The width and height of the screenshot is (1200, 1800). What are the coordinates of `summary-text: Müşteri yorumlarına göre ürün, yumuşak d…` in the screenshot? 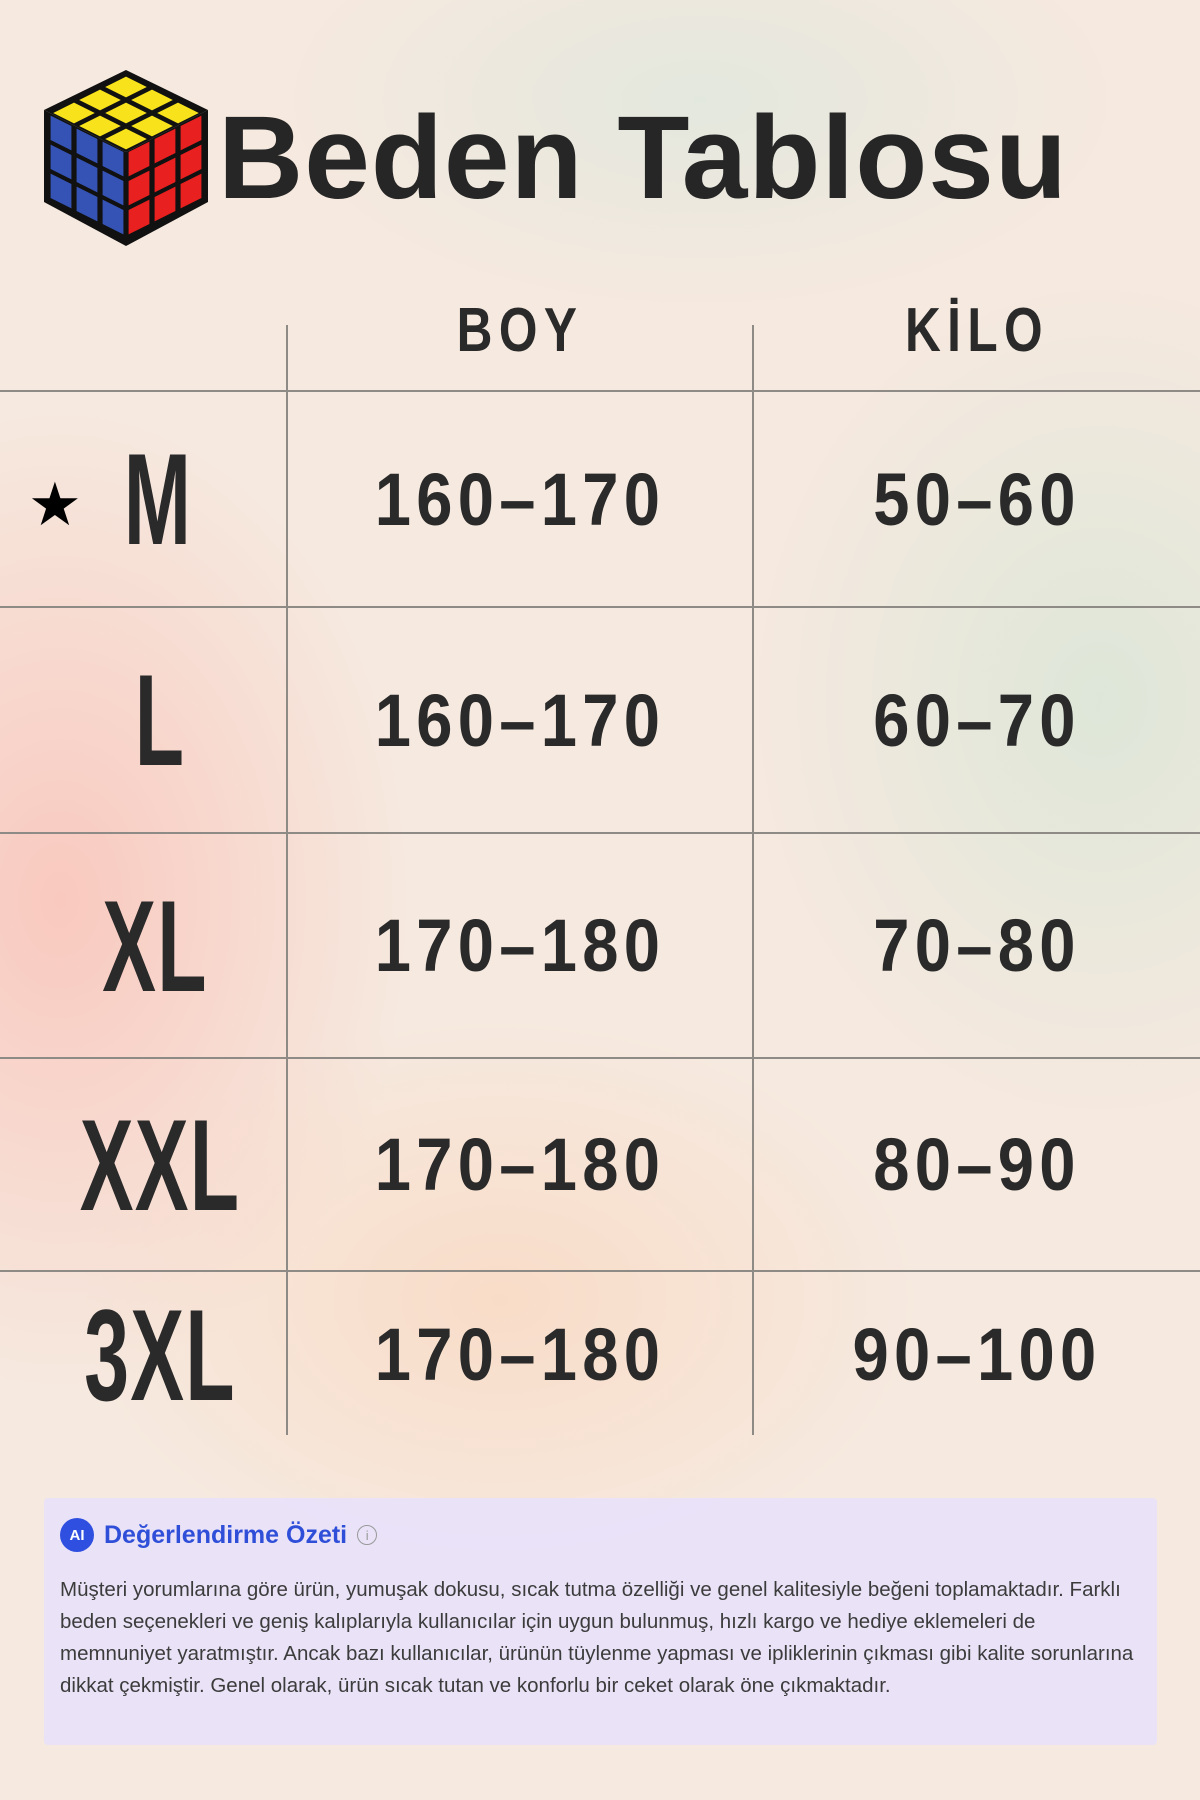 It's located at (597, 1637).